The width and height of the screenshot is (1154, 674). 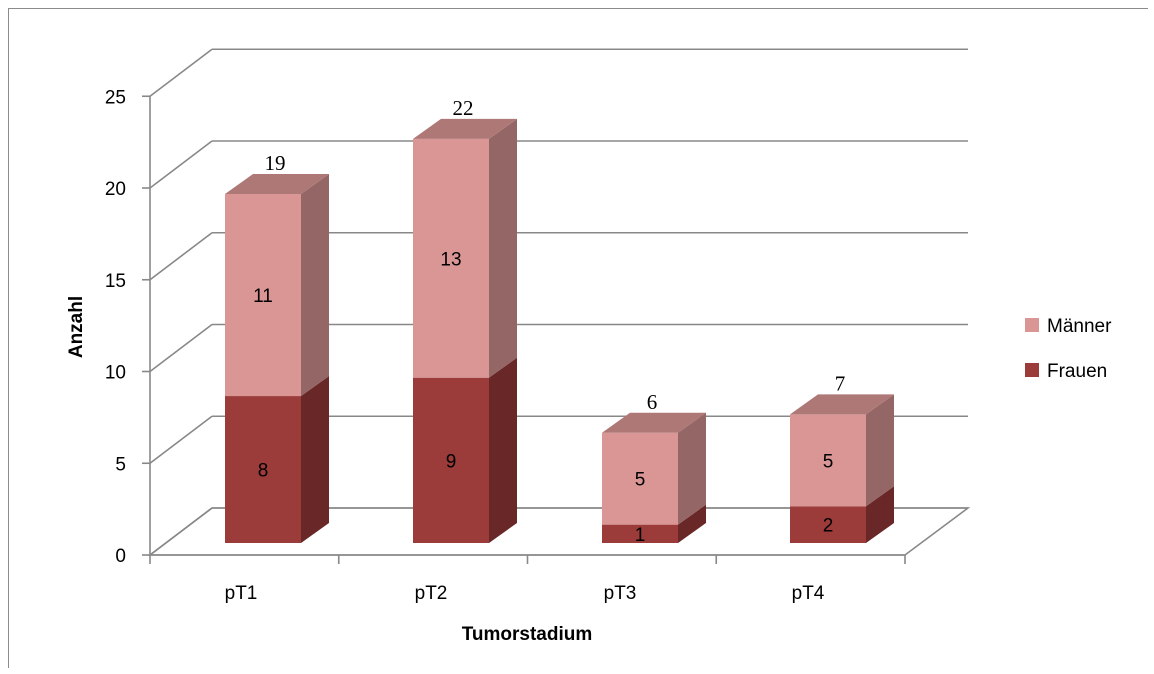 I want to click on x-tick-label: pT1, so click(x=241, y=593).